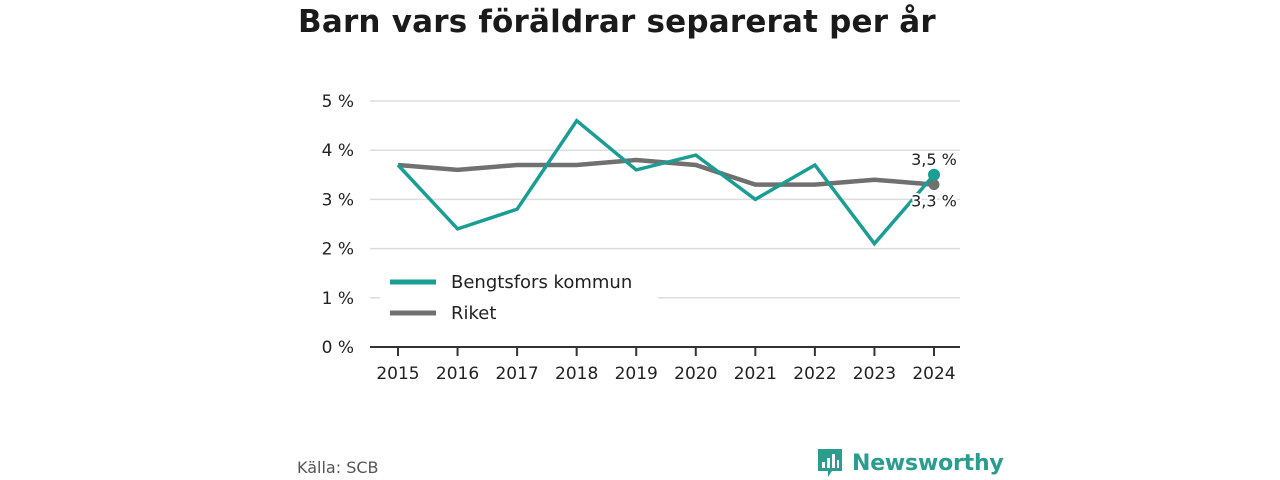  What do you see at coordinates (814, 374) in the screenshot?
I see `x-tick-label: 2022` at bounding box center [814, 374].